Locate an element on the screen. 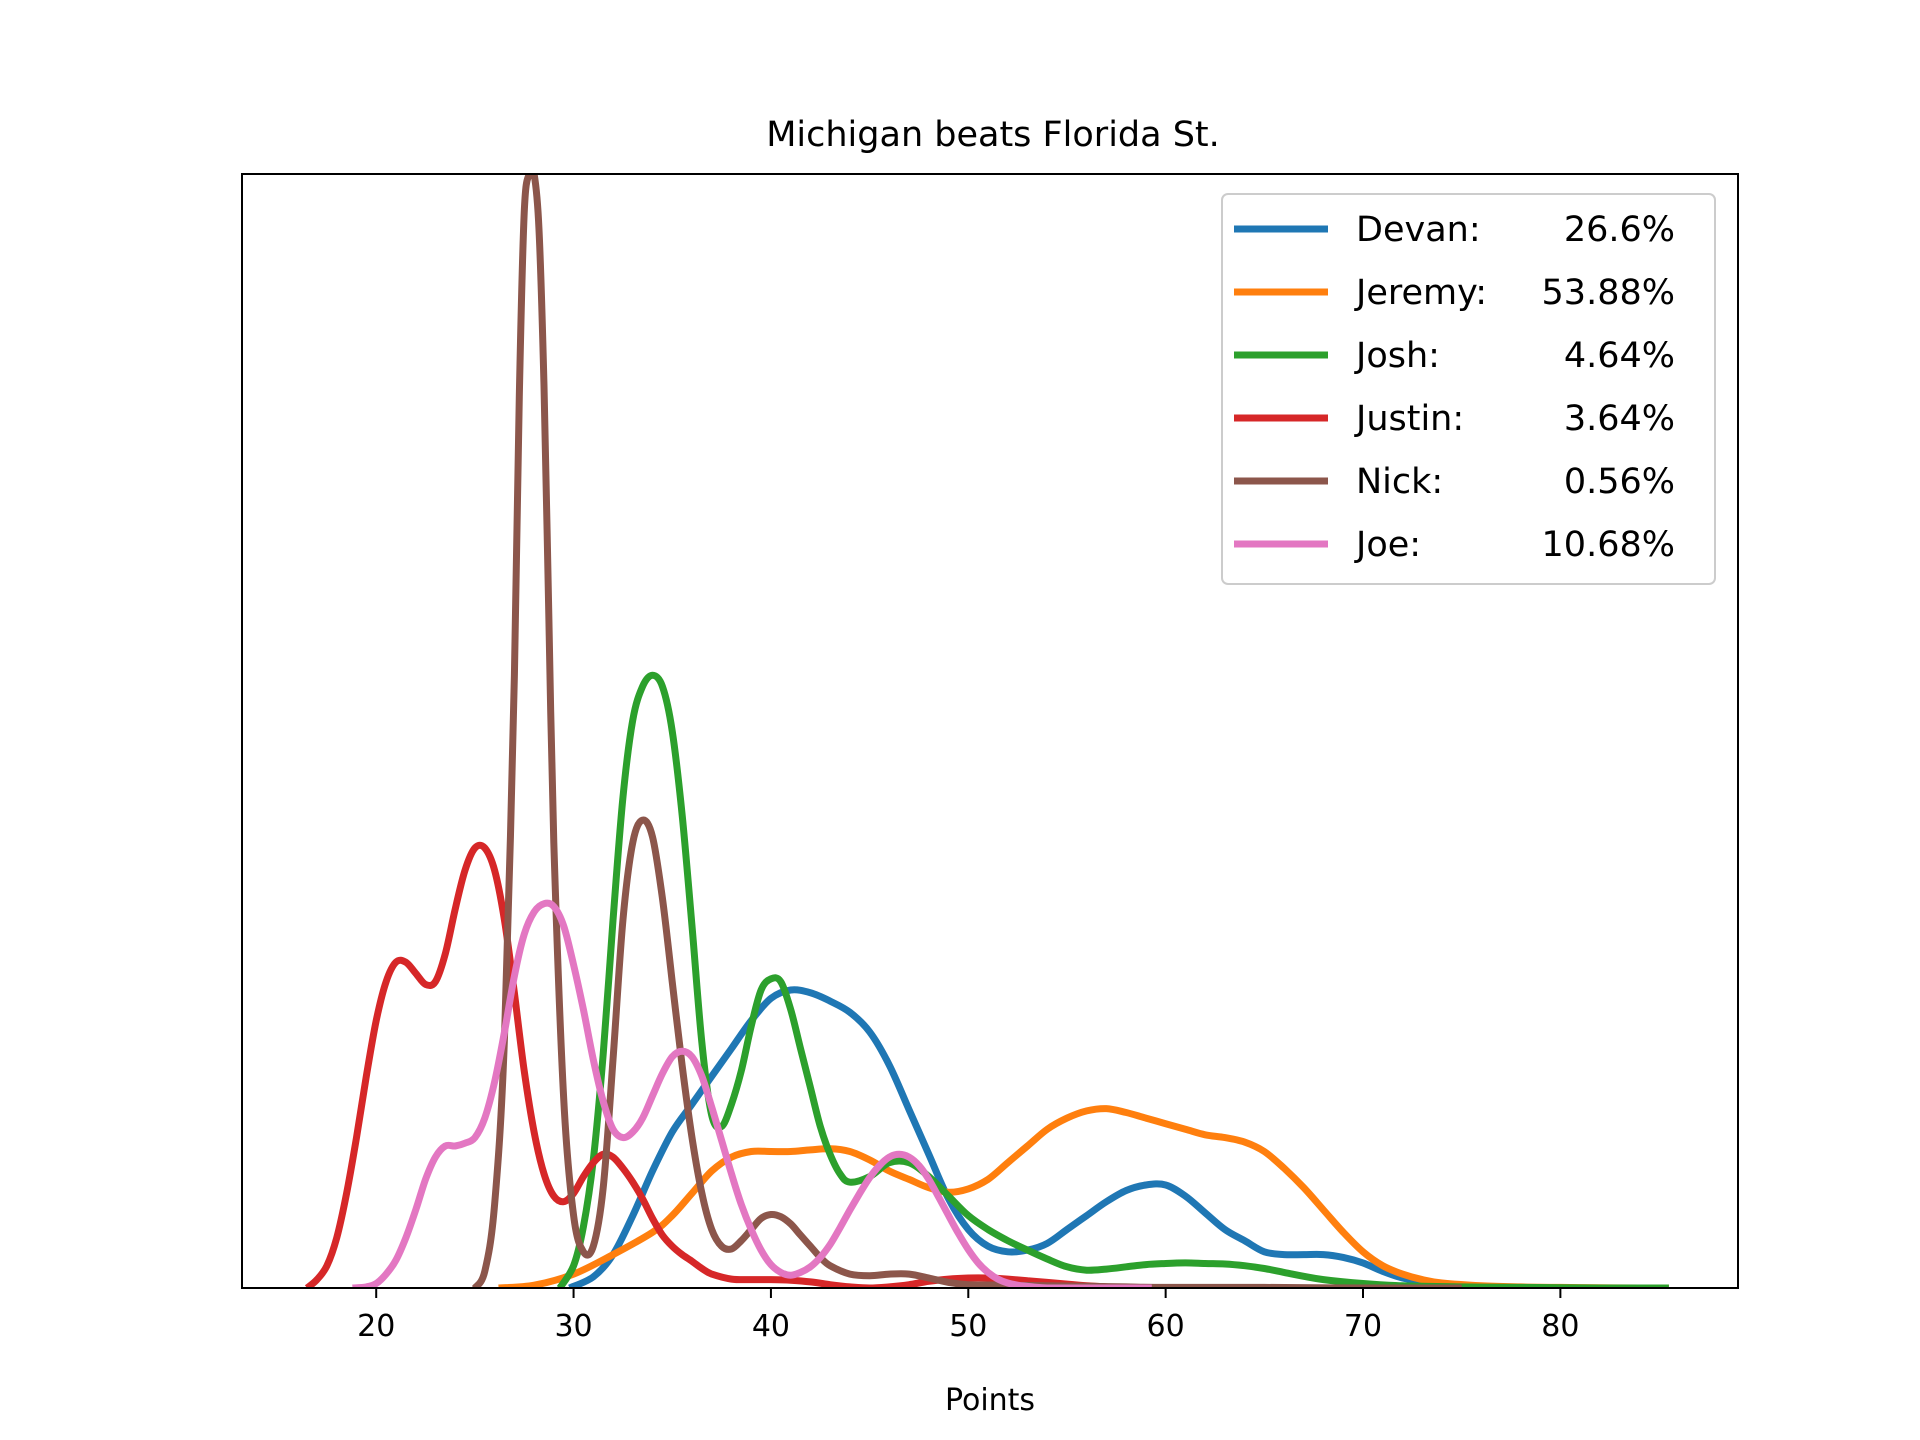 This screenshot has width=1920, height=1440. legend-box is located at coordinates (1468, 389).